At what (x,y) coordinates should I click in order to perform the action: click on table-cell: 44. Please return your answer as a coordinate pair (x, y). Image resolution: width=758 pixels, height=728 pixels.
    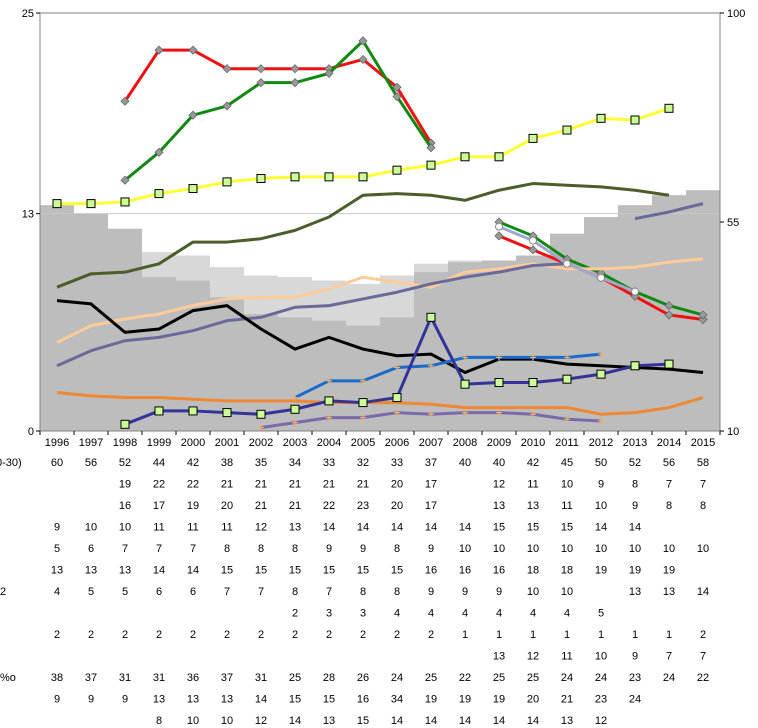
    Looking at the image, I should click on (159, 463).